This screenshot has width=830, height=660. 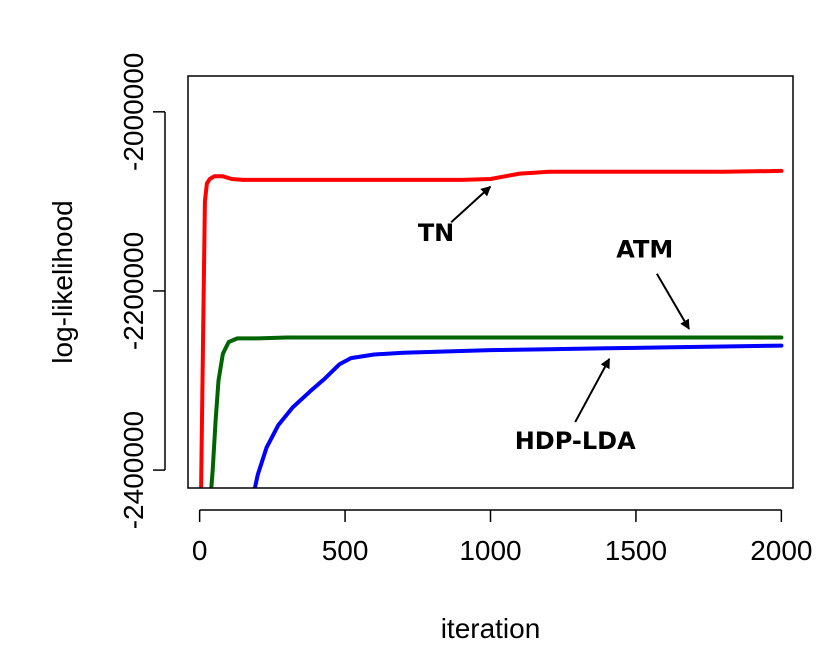 What do you see at coordinates (781, 550) in the screenshot?
I see `x-tick-label: 2000` at bounding box center [781, 550].